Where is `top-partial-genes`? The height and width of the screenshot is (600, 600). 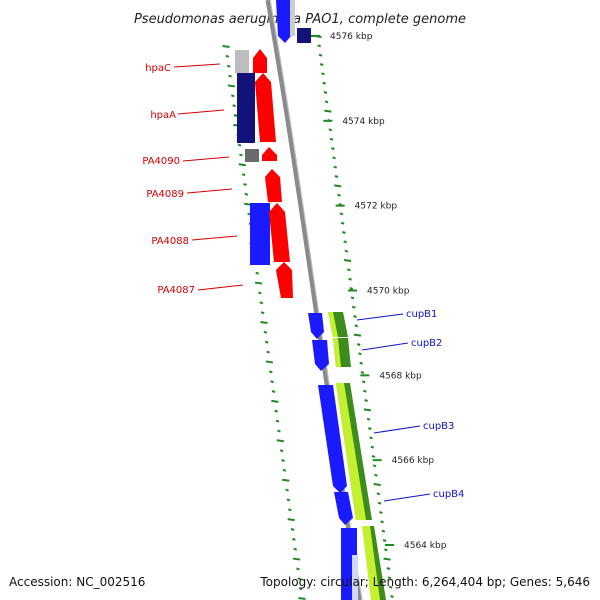
top-partial-genes is located at coordinates (293, 21).